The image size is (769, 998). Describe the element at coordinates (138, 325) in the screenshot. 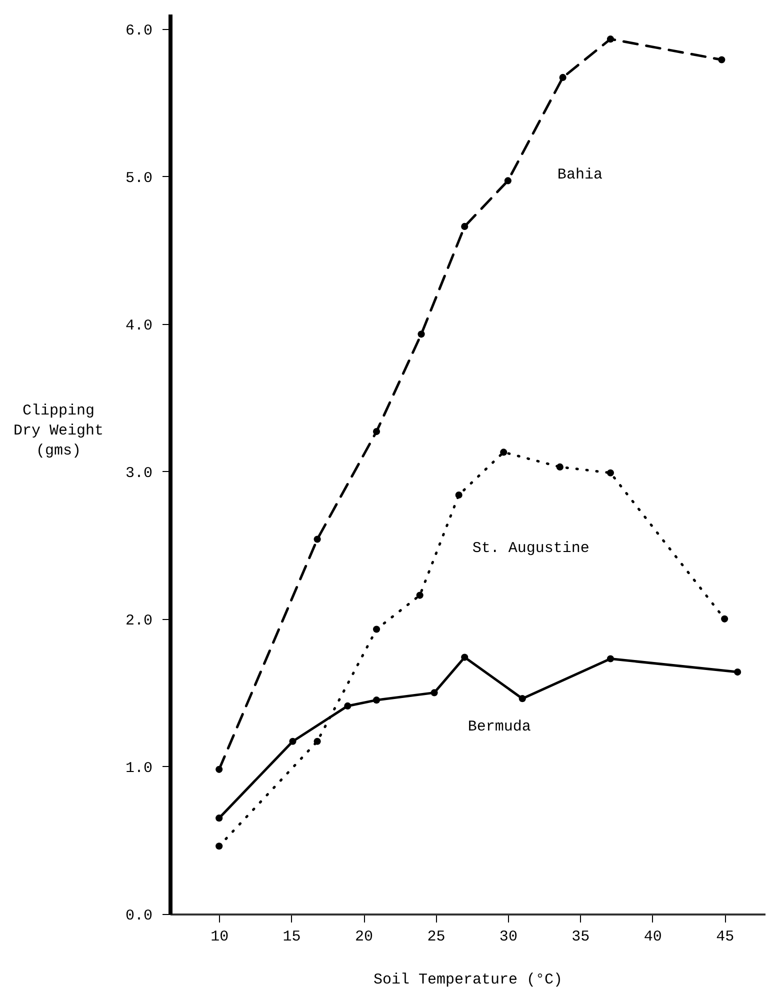

I see `y-tick-label: 4.0` at that location.